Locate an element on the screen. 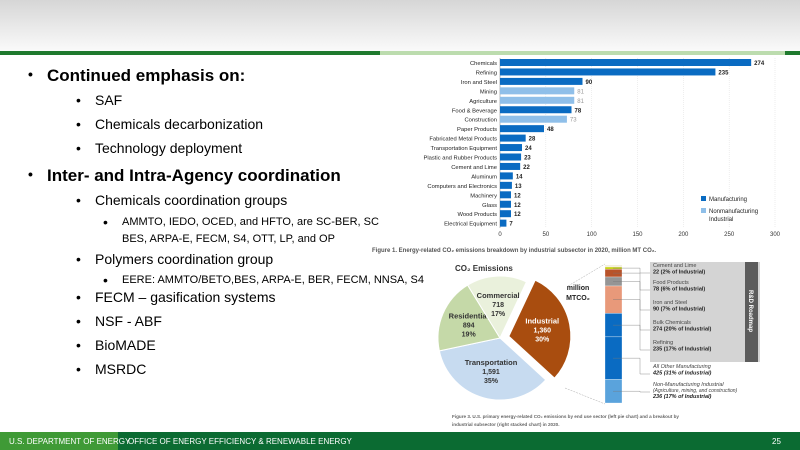 The width and height of the screenshot is (800, 450). slice-name: Transportation is located at coordinates (491, 362).